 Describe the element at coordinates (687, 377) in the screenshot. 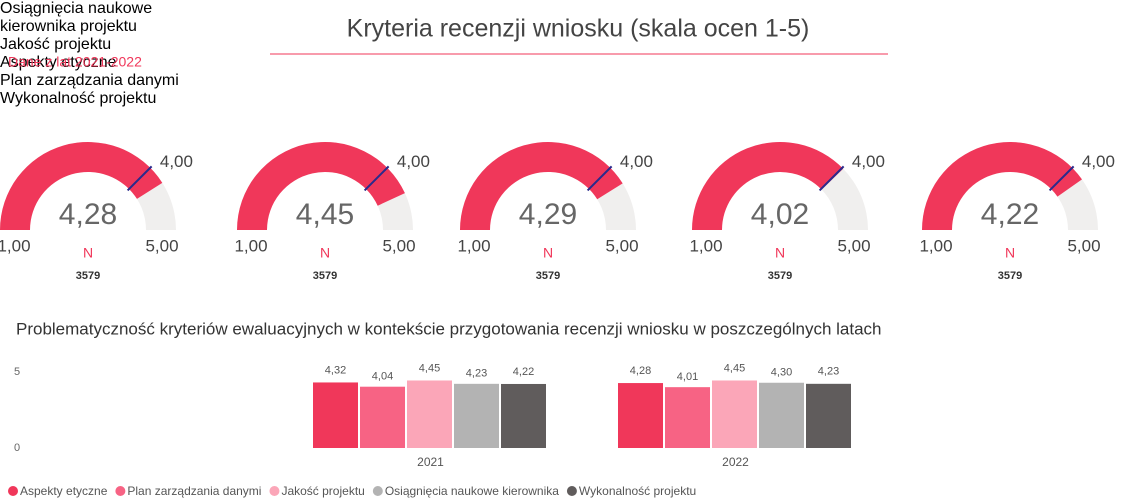

I see `bar-value-label: 4,01` at that location.